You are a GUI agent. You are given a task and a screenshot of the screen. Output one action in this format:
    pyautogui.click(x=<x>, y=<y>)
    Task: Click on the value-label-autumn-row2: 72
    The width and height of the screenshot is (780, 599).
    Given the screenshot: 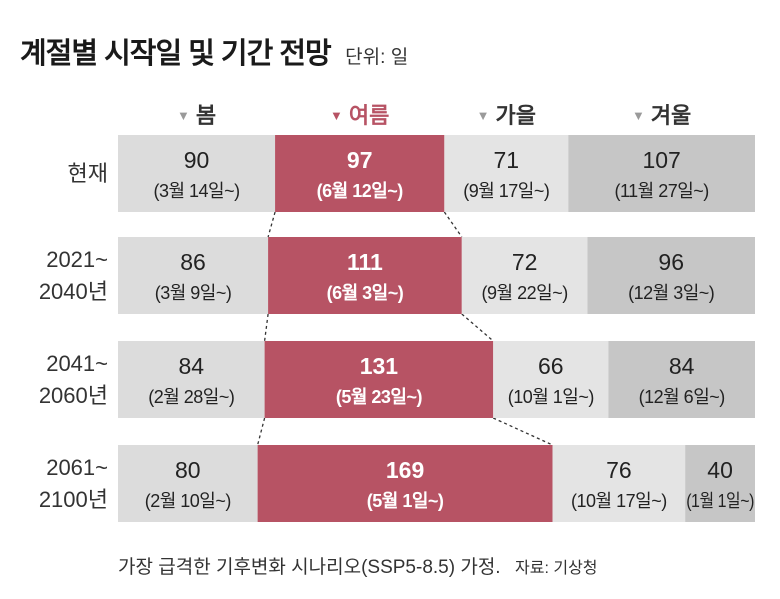 What is the action you would take?
    pyautogui.click(x=525, y=262)
    